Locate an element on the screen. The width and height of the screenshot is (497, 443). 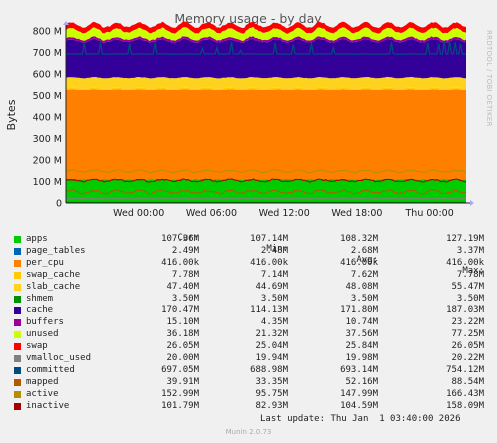
legend-min: 19.94M is located at coordinates (271, 358).